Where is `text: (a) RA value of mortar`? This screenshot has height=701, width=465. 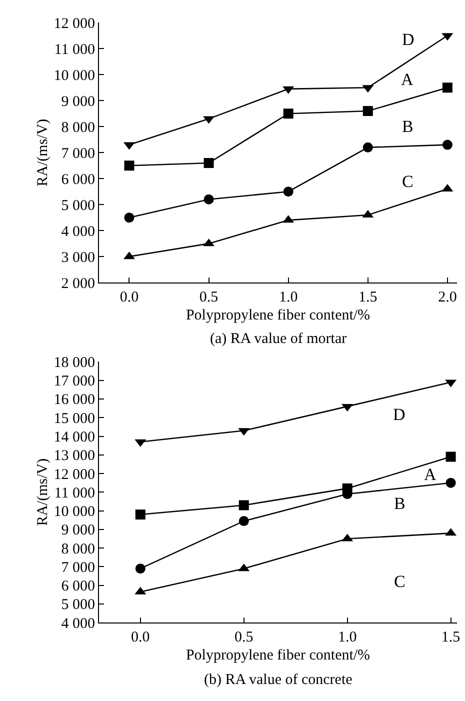 text: (a) RA value of mortar is located at coordinates (278, 339).